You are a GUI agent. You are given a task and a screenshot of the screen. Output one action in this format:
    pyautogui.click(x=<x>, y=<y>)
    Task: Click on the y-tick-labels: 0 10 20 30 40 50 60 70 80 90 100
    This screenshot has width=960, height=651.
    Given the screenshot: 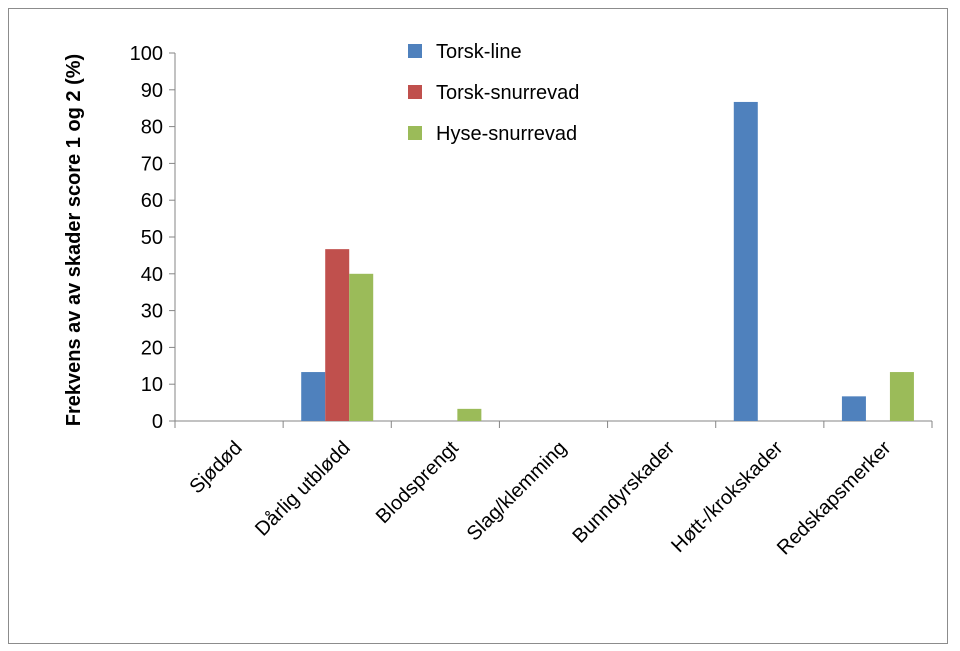 What is the action you would take?
    pyautogui.click(x=146, y=238)
    